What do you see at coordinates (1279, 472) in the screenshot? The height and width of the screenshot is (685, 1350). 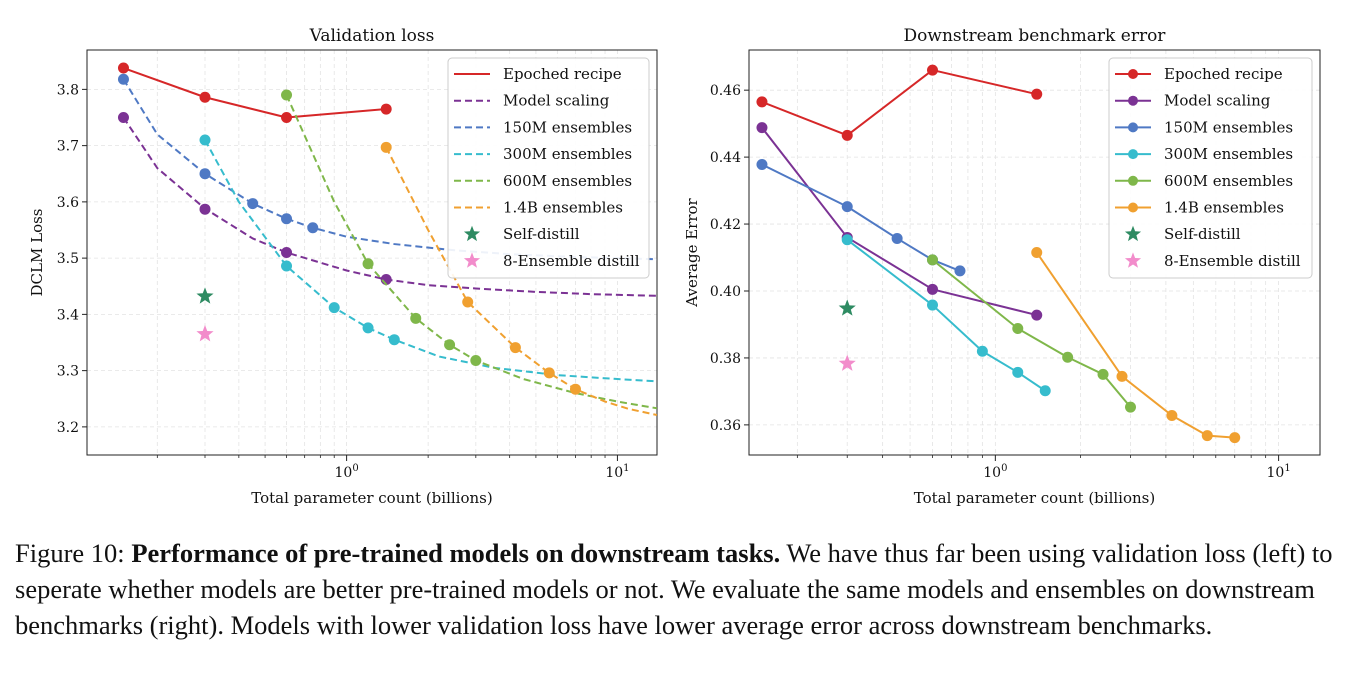 I see `x-tick-label: 10¹` at bounding box center [1279, 472].